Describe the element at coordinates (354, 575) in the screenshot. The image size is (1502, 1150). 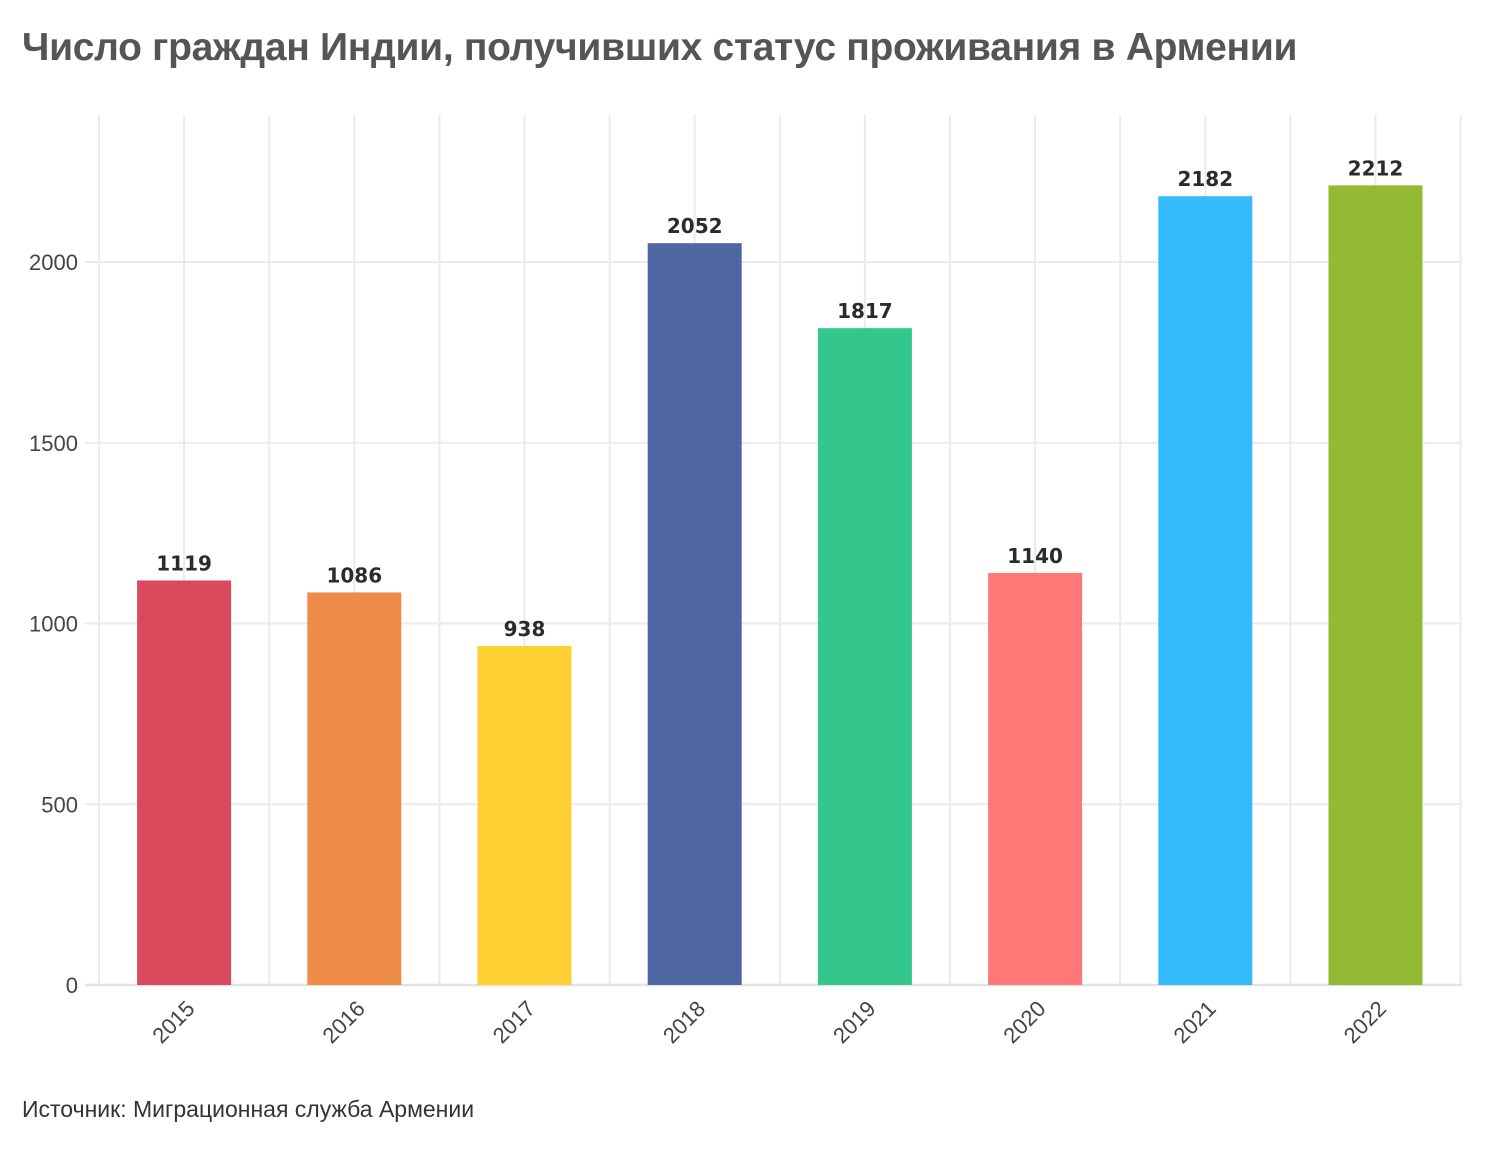
I see `data-label-2016: 1086` at that location.